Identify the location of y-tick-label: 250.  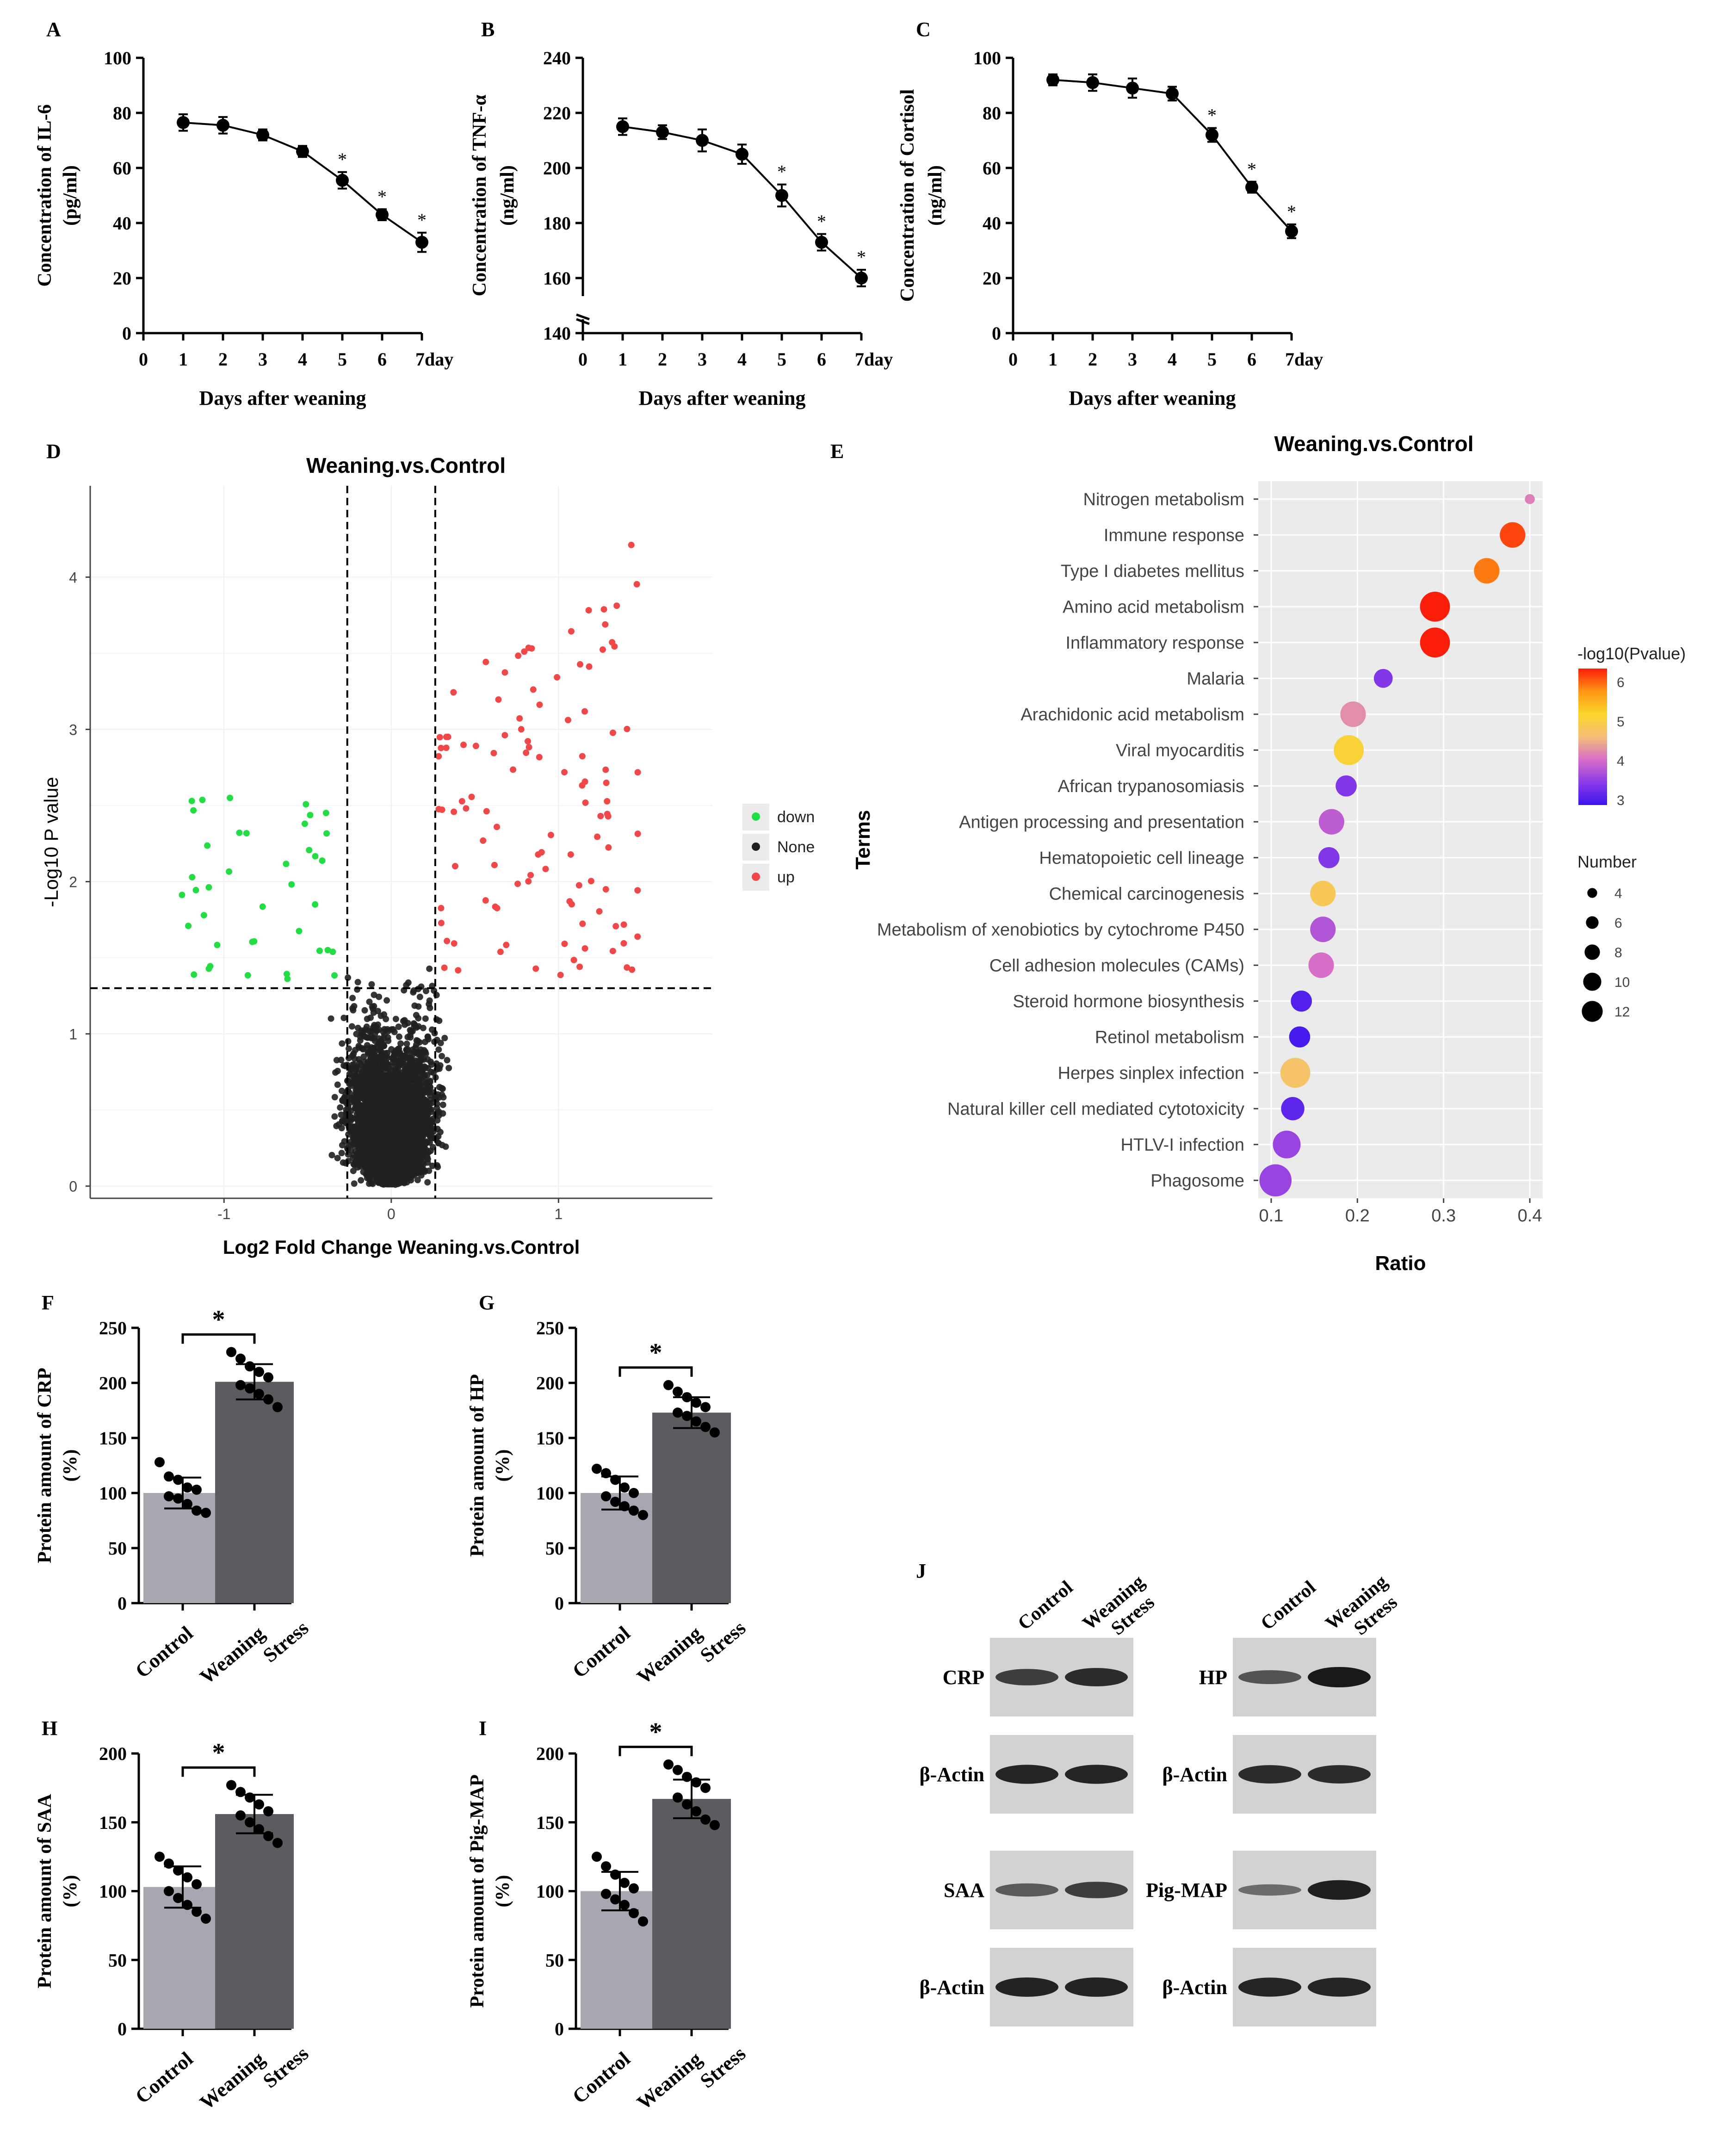
(550, 1328).